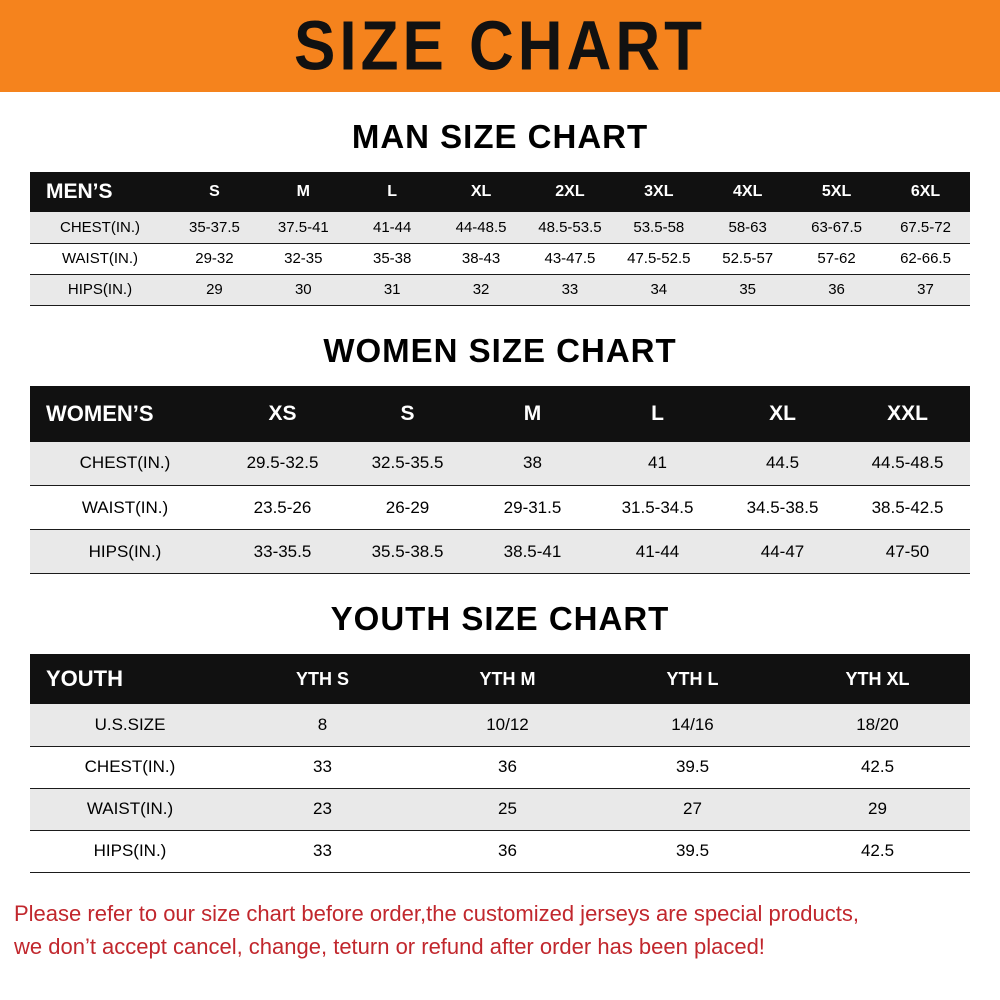 Image resolution: width=1000 pixels, height=1000 pixels. I want to click on table-cell: 37.5-41, so click(303, 227).